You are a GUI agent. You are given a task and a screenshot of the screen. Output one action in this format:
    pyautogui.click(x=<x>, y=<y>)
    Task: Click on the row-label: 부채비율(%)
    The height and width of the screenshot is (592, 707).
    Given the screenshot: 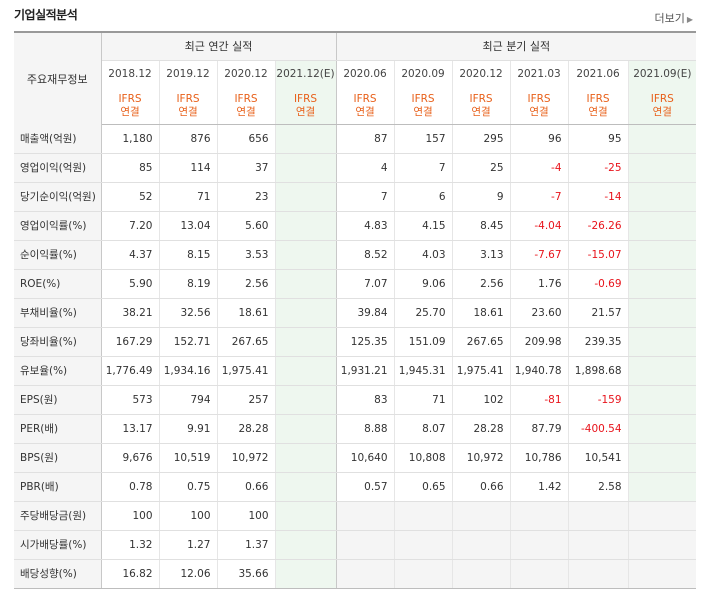 What is the action you would take?
    pyautogui.click(x=58, y=312)
    